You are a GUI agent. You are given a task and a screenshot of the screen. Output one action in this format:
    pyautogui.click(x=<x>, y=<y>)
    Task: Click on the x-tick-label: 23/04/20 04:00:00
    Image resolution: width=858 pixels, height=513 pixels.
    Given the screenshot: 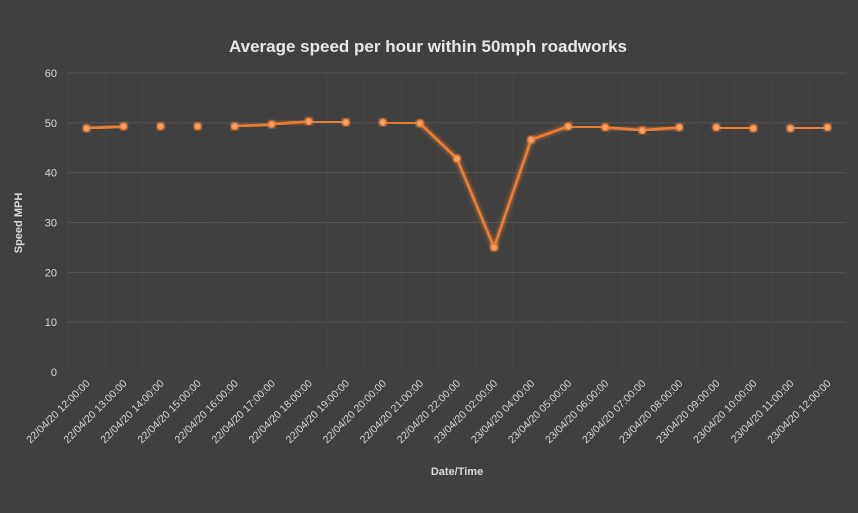 What is the action you would take?
    pyautogui.click(x=503, y=412)
    